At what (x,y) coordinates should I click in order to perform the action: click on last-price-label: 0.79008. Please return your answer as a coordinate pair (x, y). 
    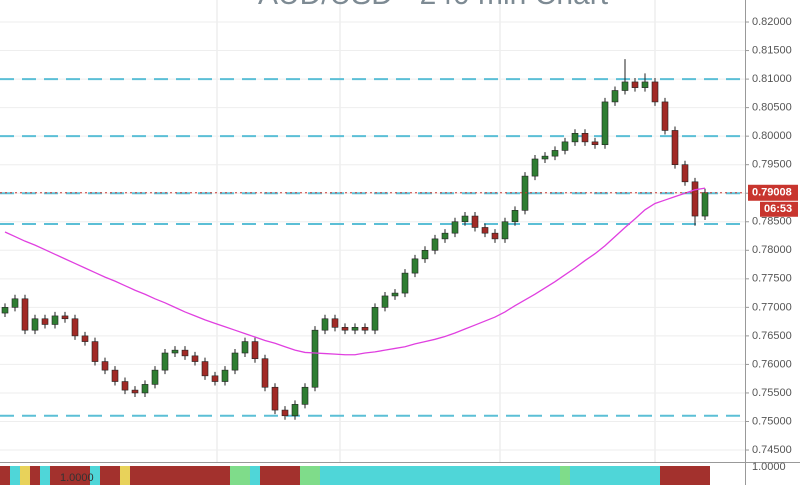
    Looking at the image, I should click on (772, 193).